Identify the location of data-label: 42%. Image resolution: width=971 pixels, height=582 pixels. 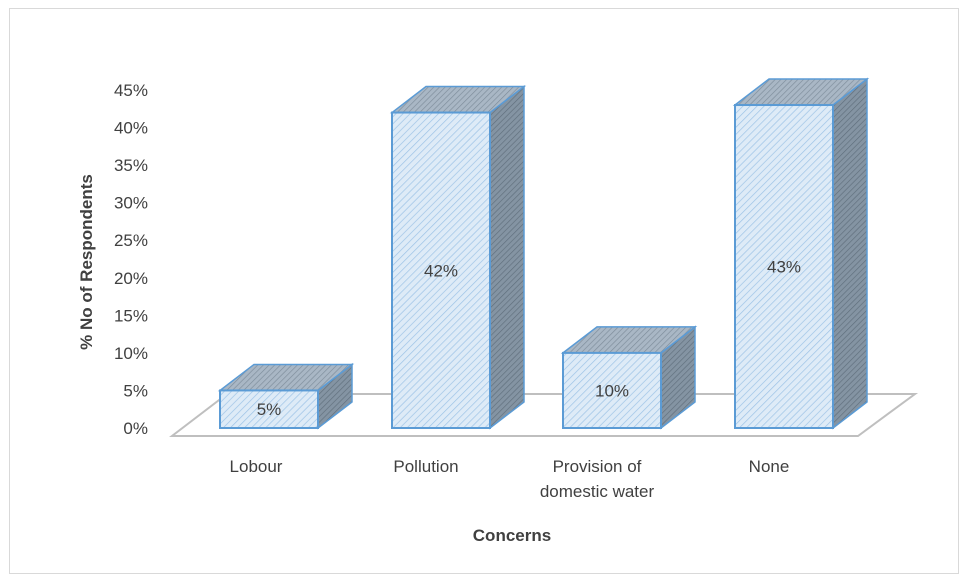
(441, 270).